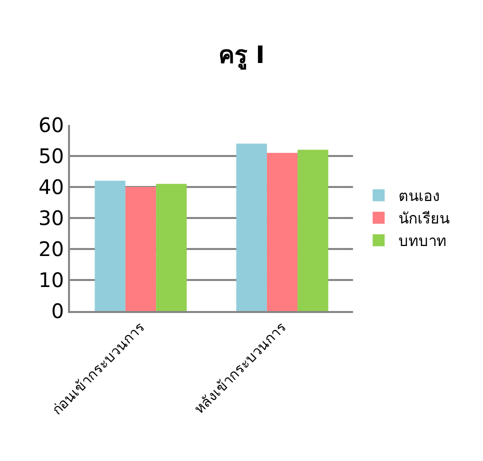  I want to click on legend-label: บทบาท, so click(422, 241).